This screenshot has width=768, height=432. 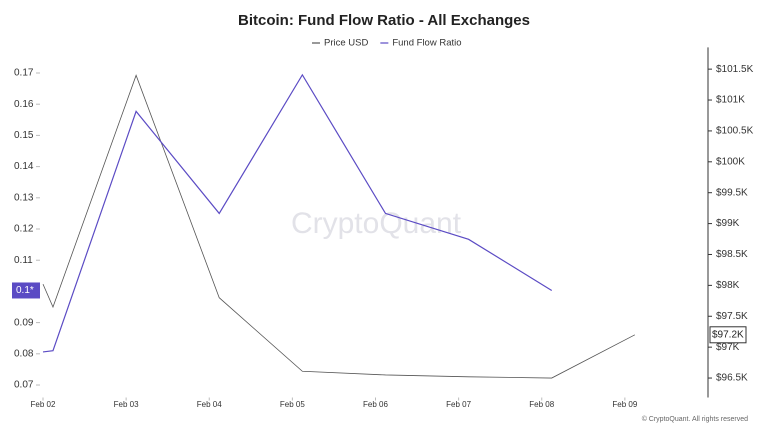 I want to click on watermark: CryptoQuant, so click(x=376, y=223).